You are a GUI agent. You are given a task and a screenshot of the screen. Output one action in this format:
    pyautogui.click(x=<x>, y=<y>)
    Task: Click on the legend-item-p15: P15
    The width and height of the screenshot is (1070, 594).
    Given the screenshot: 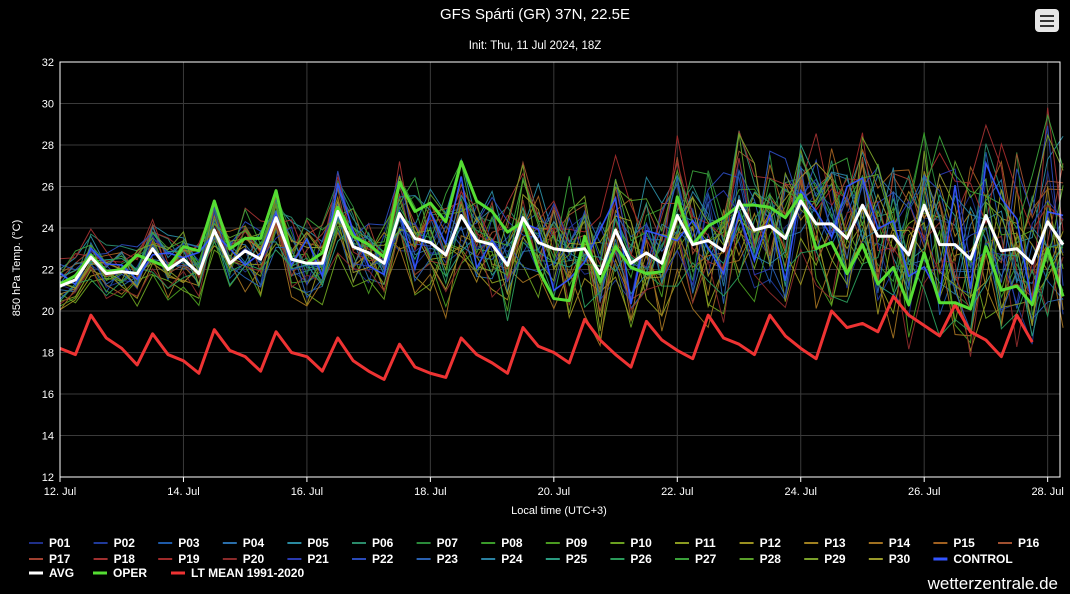 What is the action you would take?
    pyautogui.click(x=964, y=543)
    